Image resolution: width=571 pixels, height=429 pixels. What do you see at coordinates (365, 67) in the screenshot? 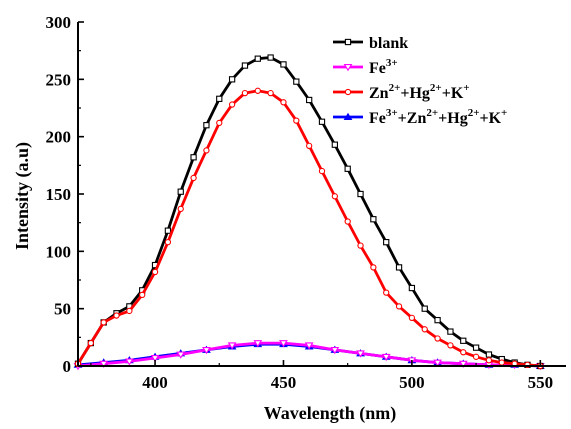
I see `legend-item: Fe3+` at bounding box center [365, 67].